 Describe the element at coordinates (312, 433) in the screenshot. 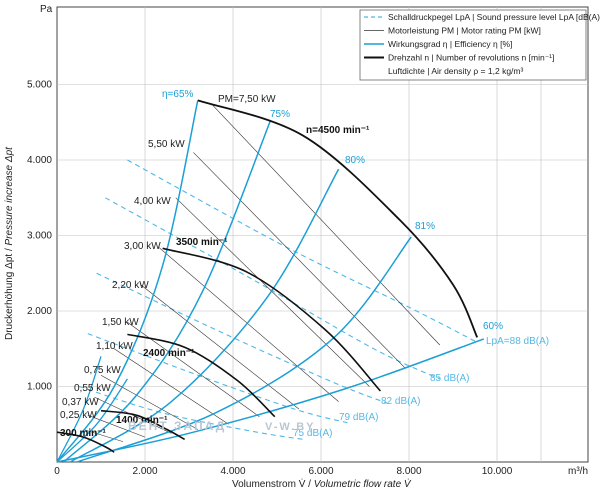

I see `sound-label: 75 dB(A)` at that location.